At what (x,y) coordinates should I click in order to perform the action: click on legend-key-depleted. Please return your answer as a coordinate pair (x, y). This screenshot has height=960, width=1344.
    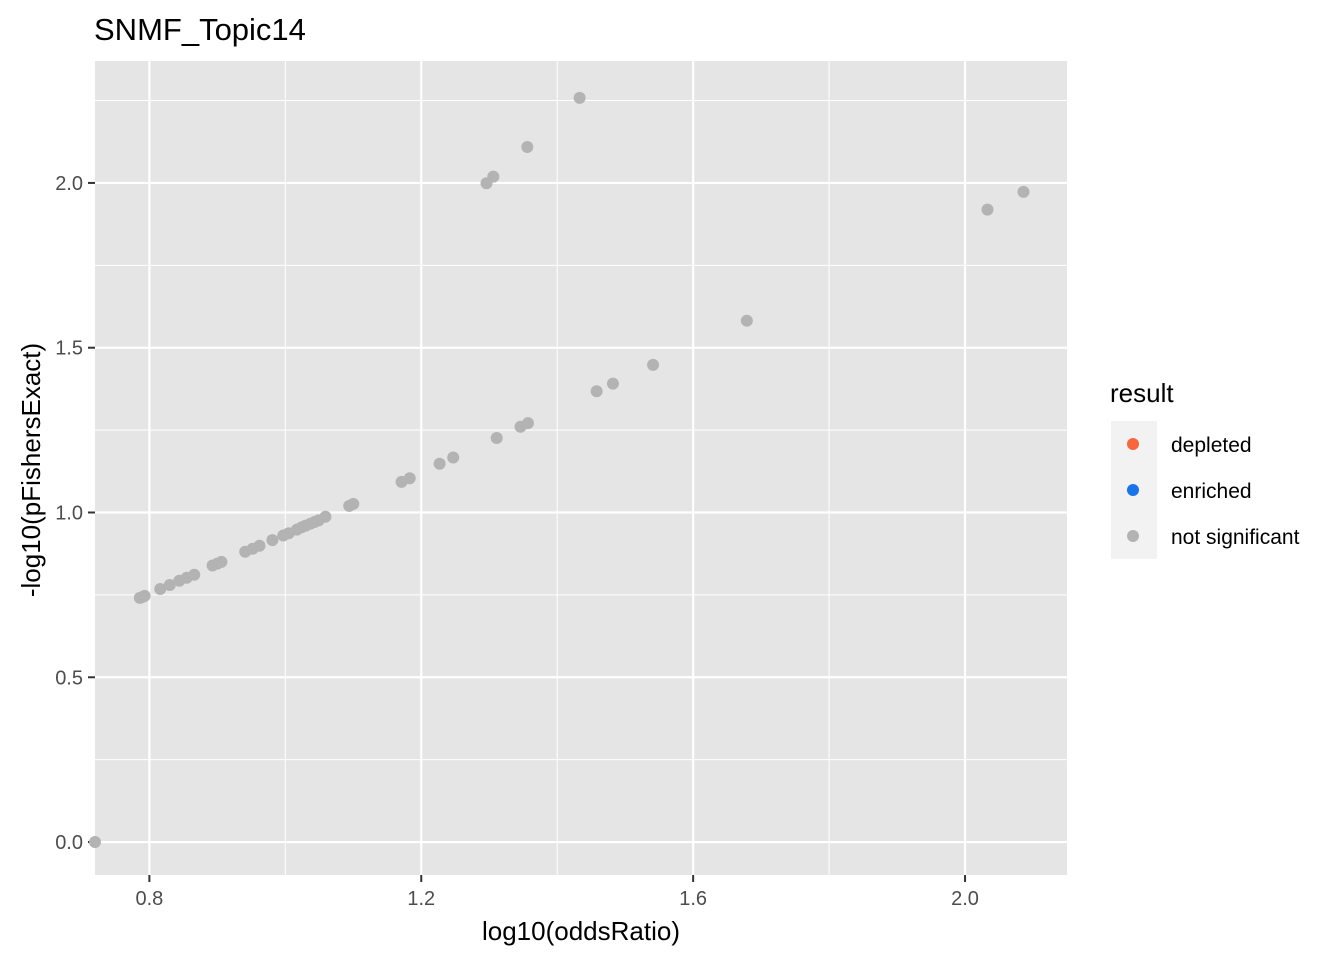
    Looking at the image, I should click on (1133, 444).